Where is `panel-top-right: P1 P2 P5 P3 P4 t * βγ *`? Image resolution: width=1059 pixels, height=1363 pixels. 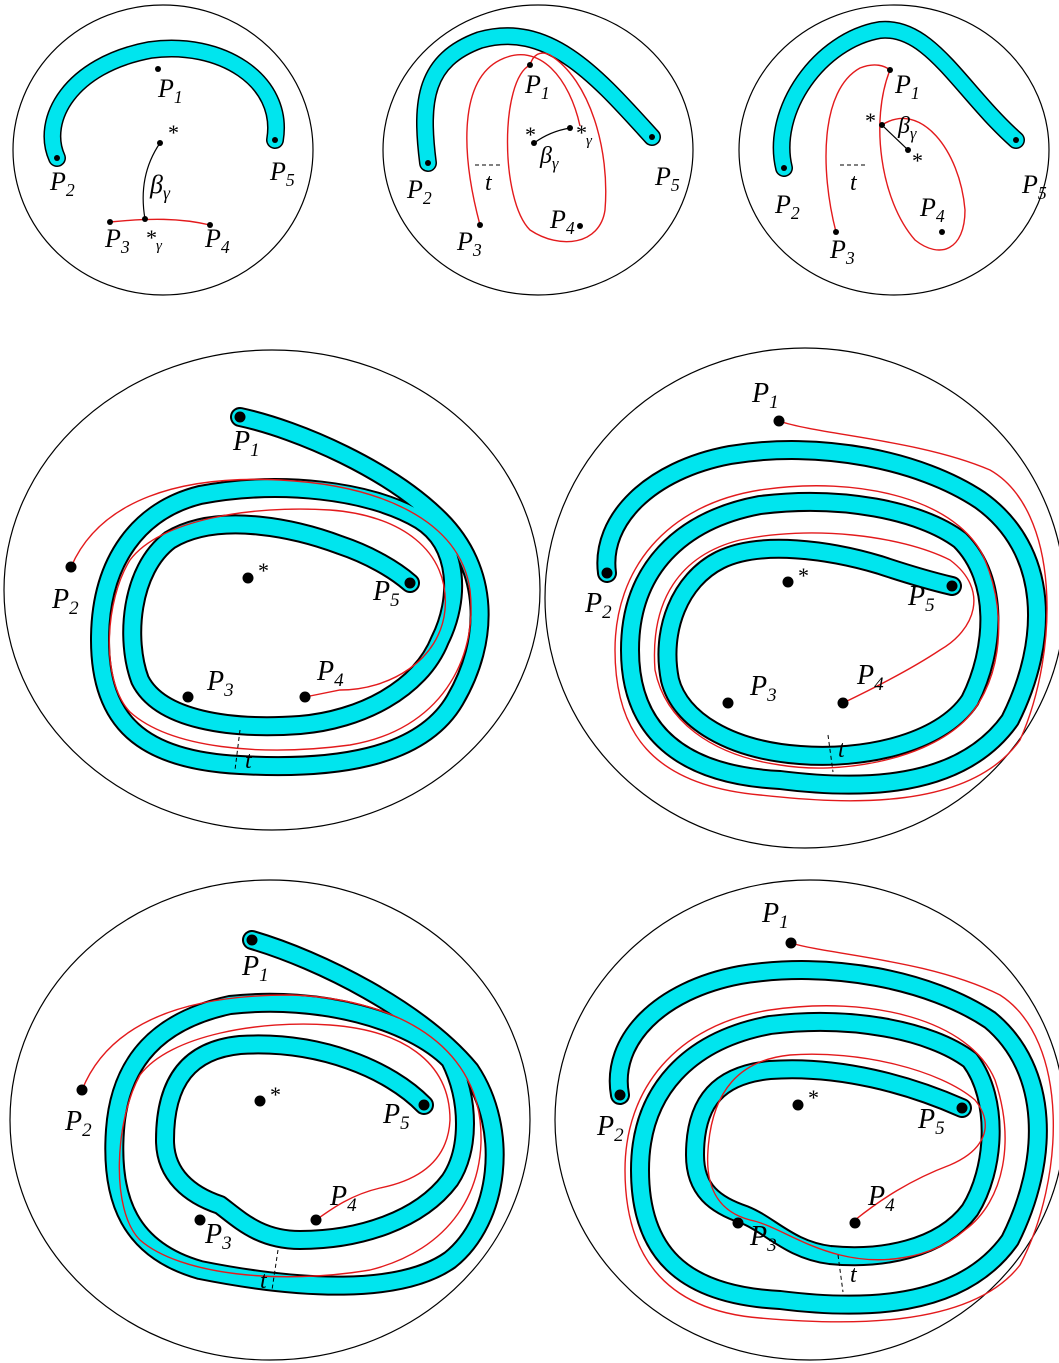 panel-top-right: P1 P2 P5 P3 P4 t * βγ * is located at coordinates (894, 150).